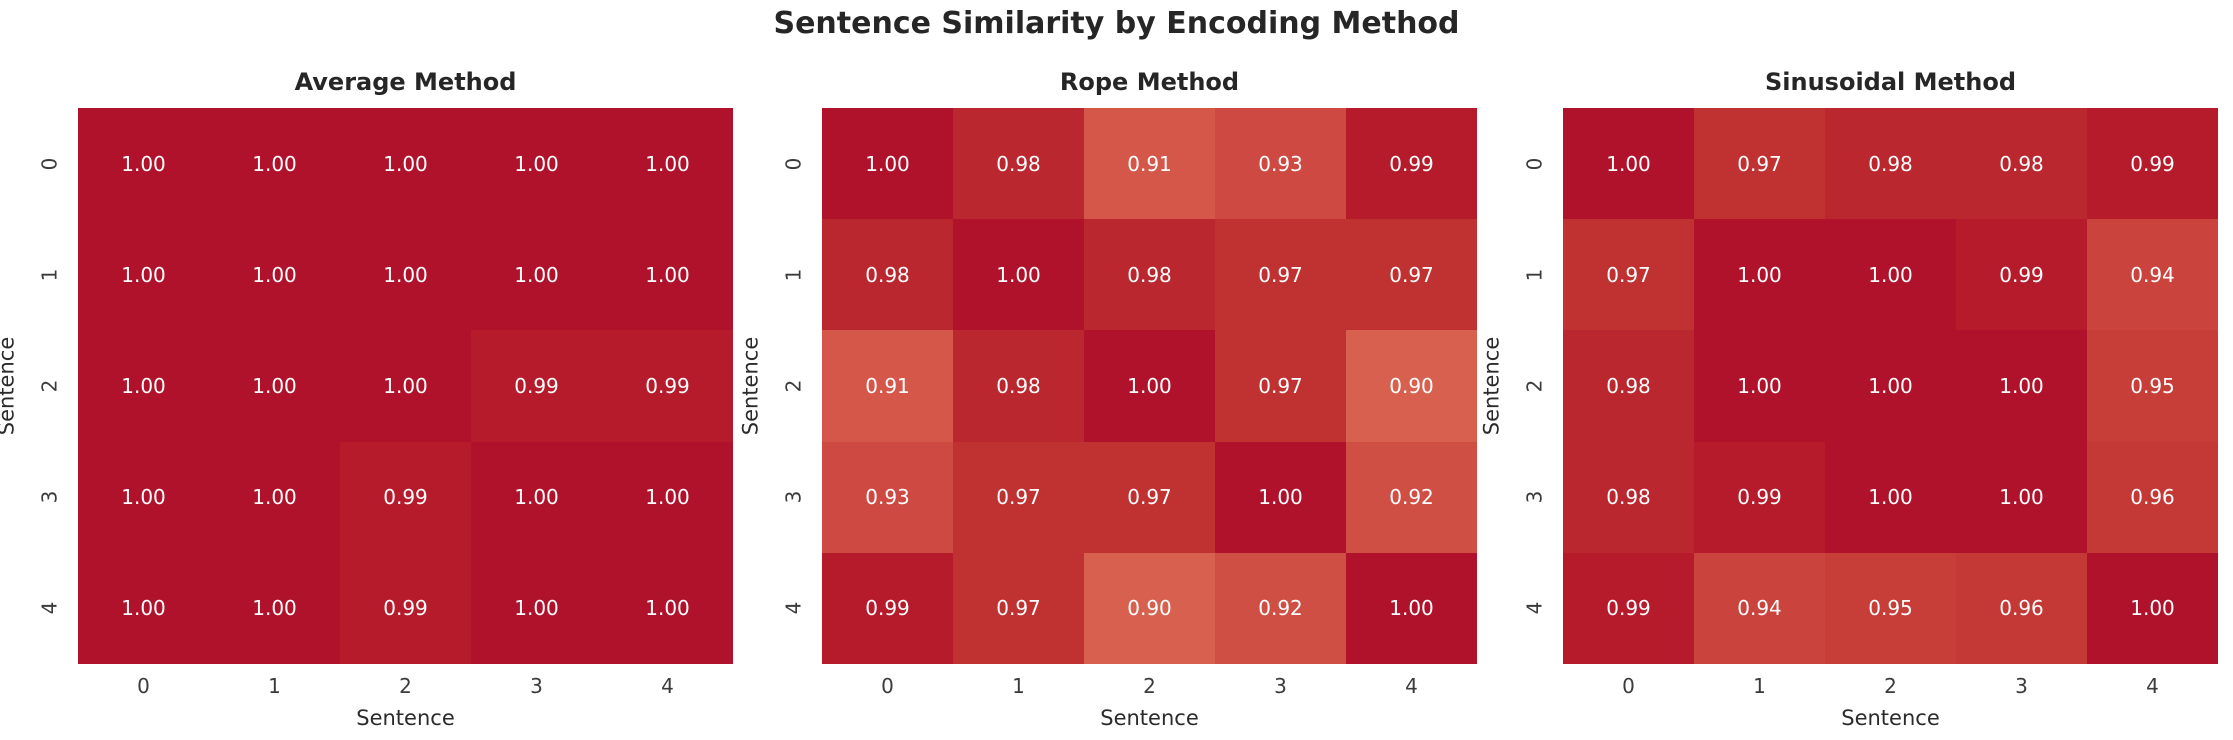 This screenshot has height=740, width=2233. What do you see at coordinates (1149, 608) in the screenshot?
I see `heatmap-cell: 0.90` at bounding box center [1149, 608].